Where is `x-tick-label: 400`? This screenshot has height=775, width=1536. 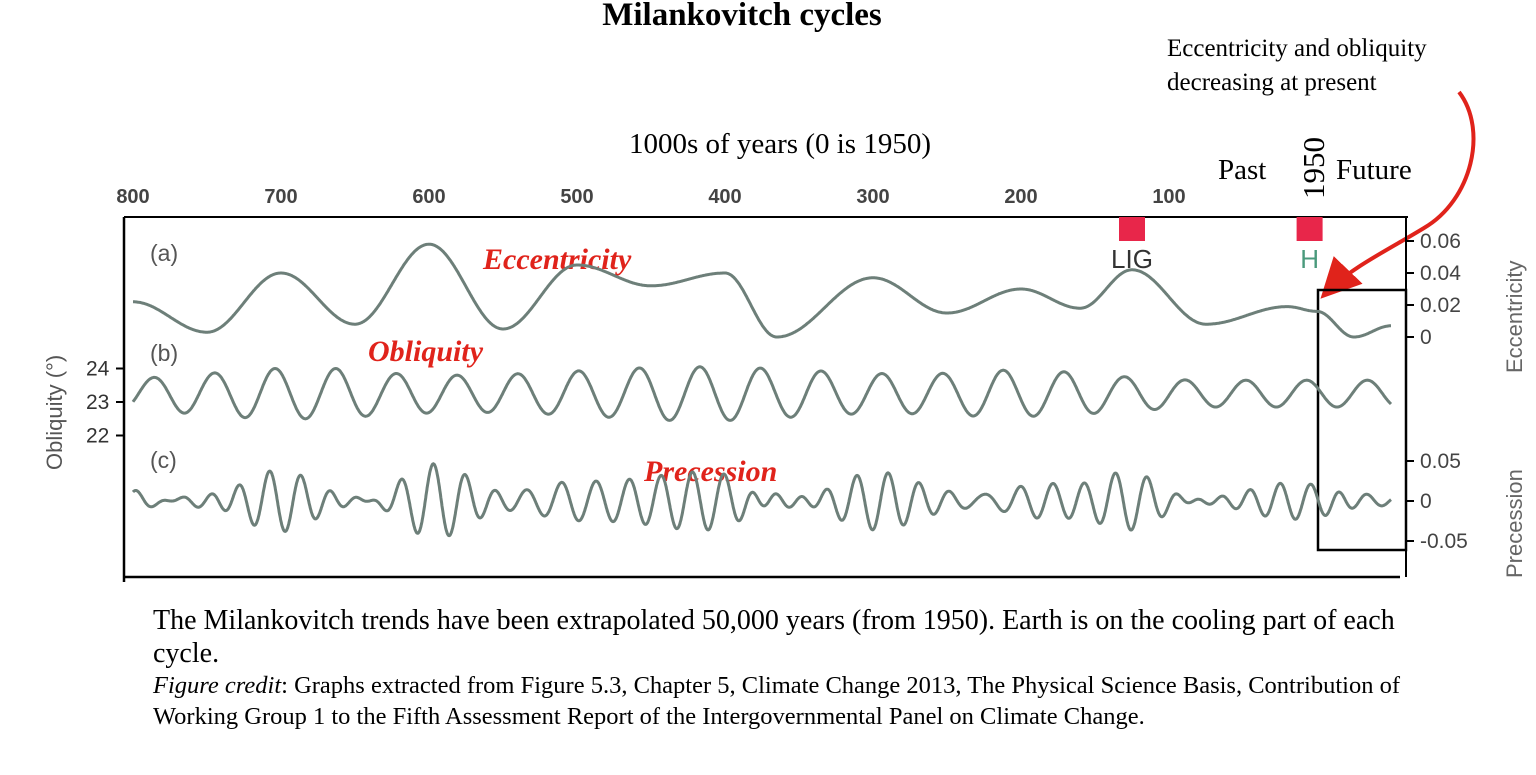
x-tick-label: 400 is located at coordinates (724, 197).